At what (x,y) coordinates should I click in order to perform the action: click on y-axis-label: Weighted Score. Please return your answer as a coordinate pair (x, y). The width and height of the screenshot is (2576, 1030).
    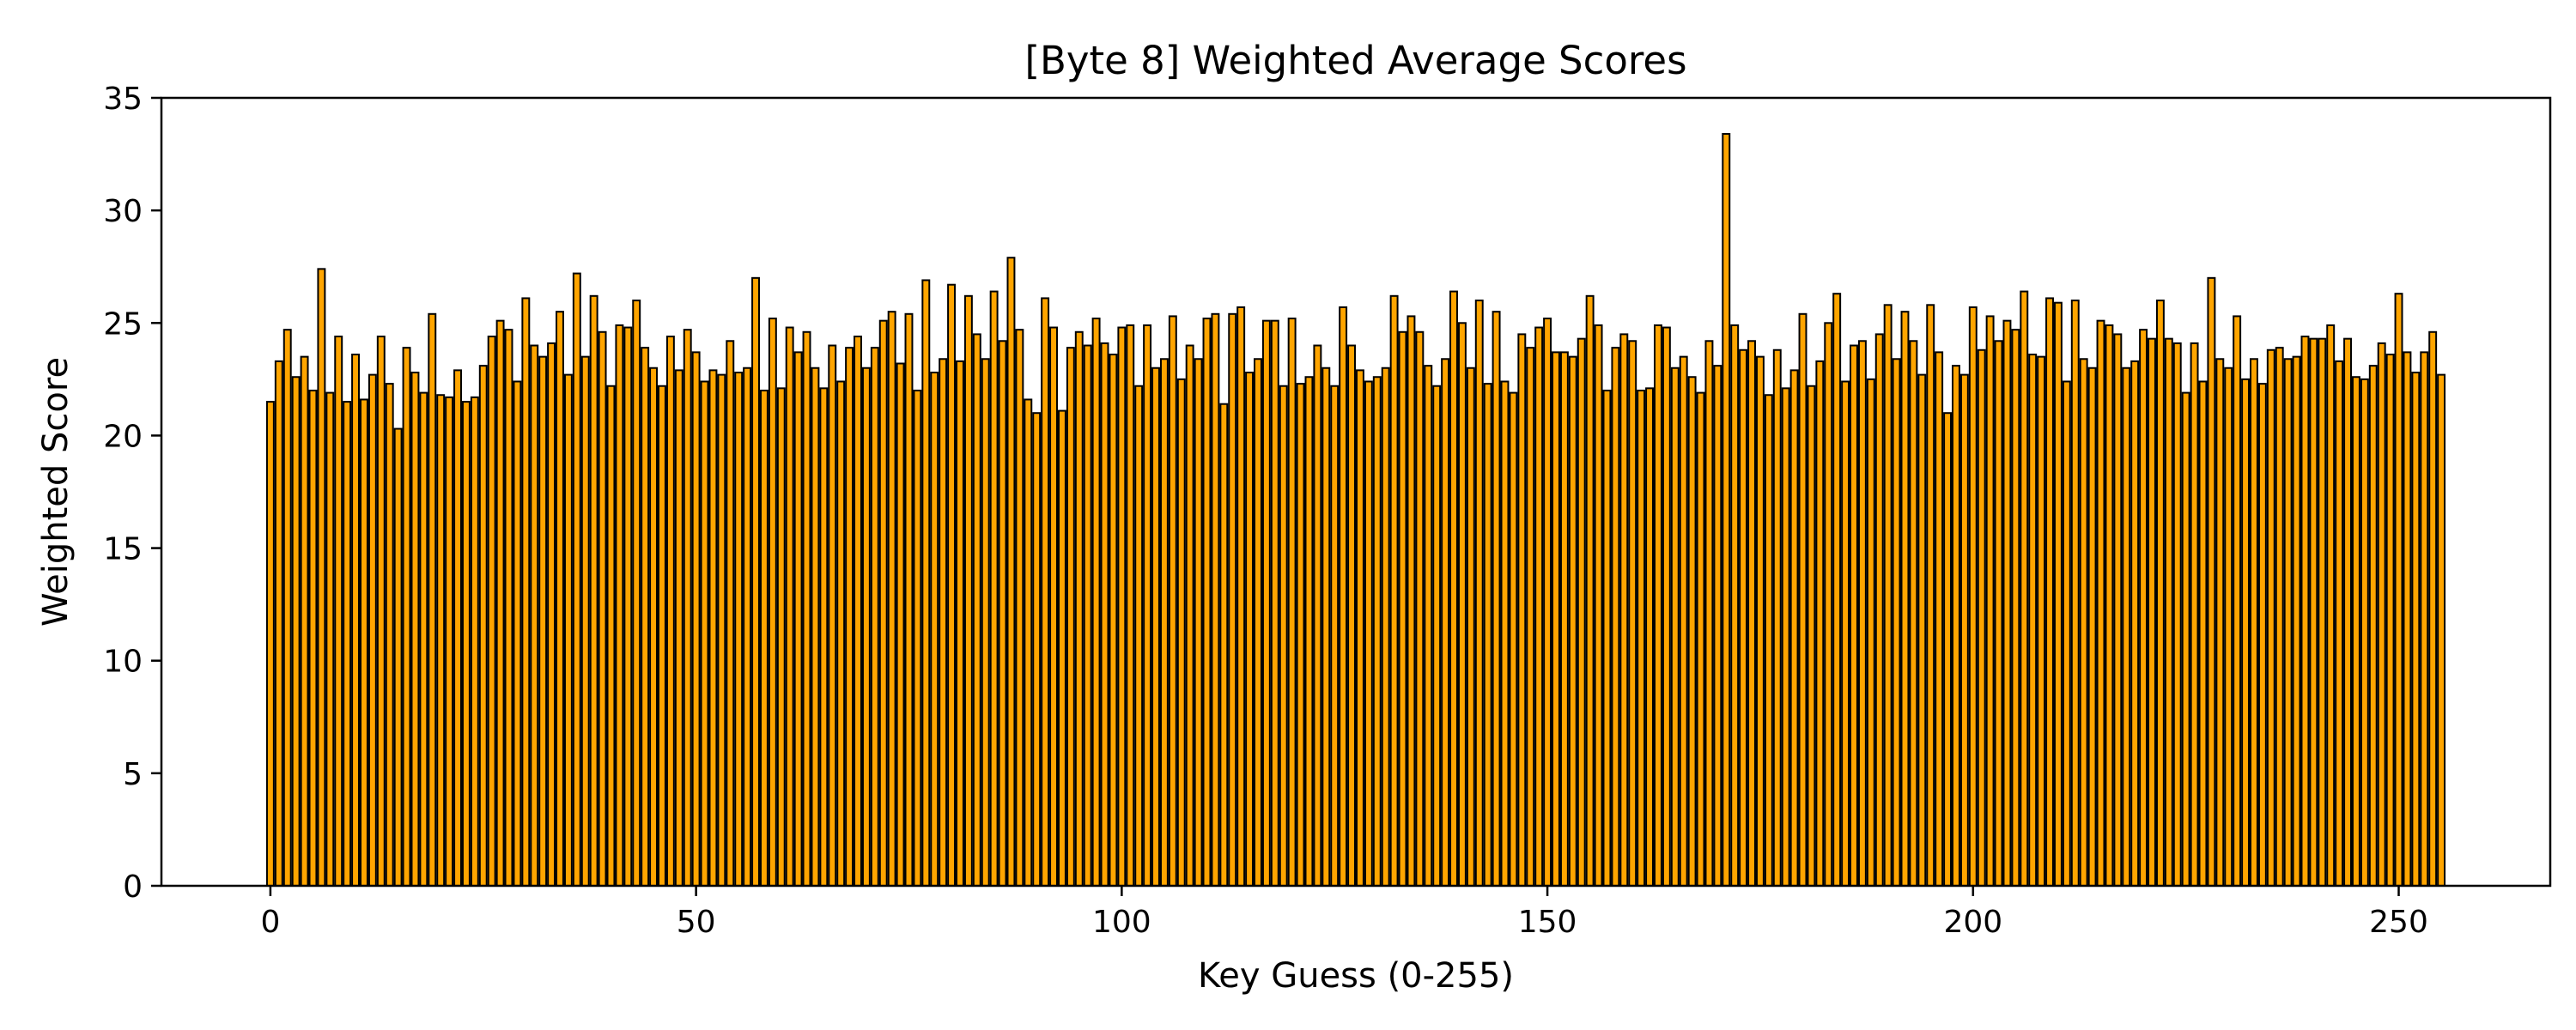
    Looking at the image, I should click on (56, 492).